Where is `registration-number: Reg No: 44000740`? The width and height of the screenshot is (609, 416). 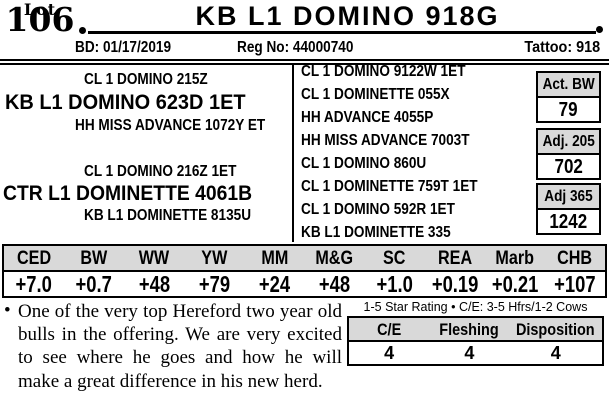 registration-number: Reg No: 44000740 is located at coordinates (295, 47).